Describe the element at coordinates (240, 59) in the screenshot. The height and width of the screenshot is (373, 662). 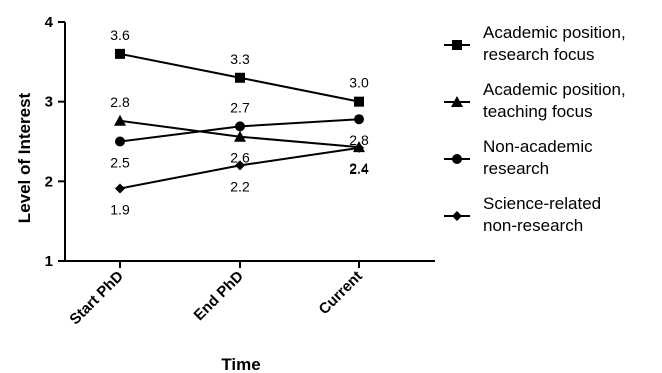
I see `data-label: 3.3` at that location.